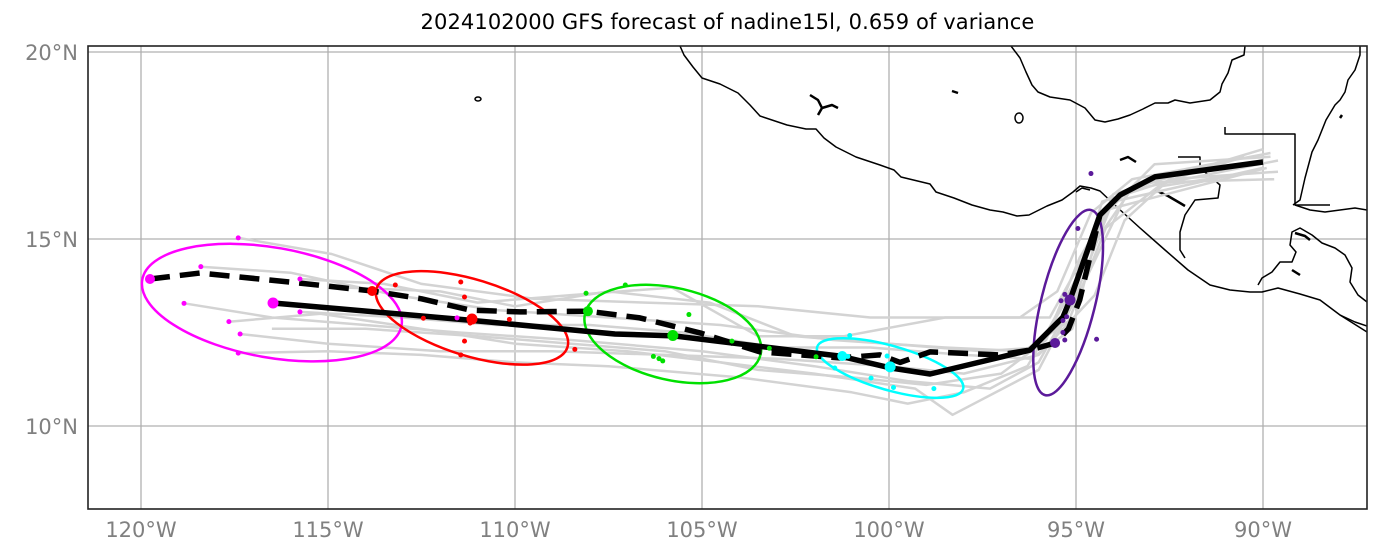  Describe the element at coordinates (1277, 166) in the screenshot. I see `border-mexico-guatemala` at that location.